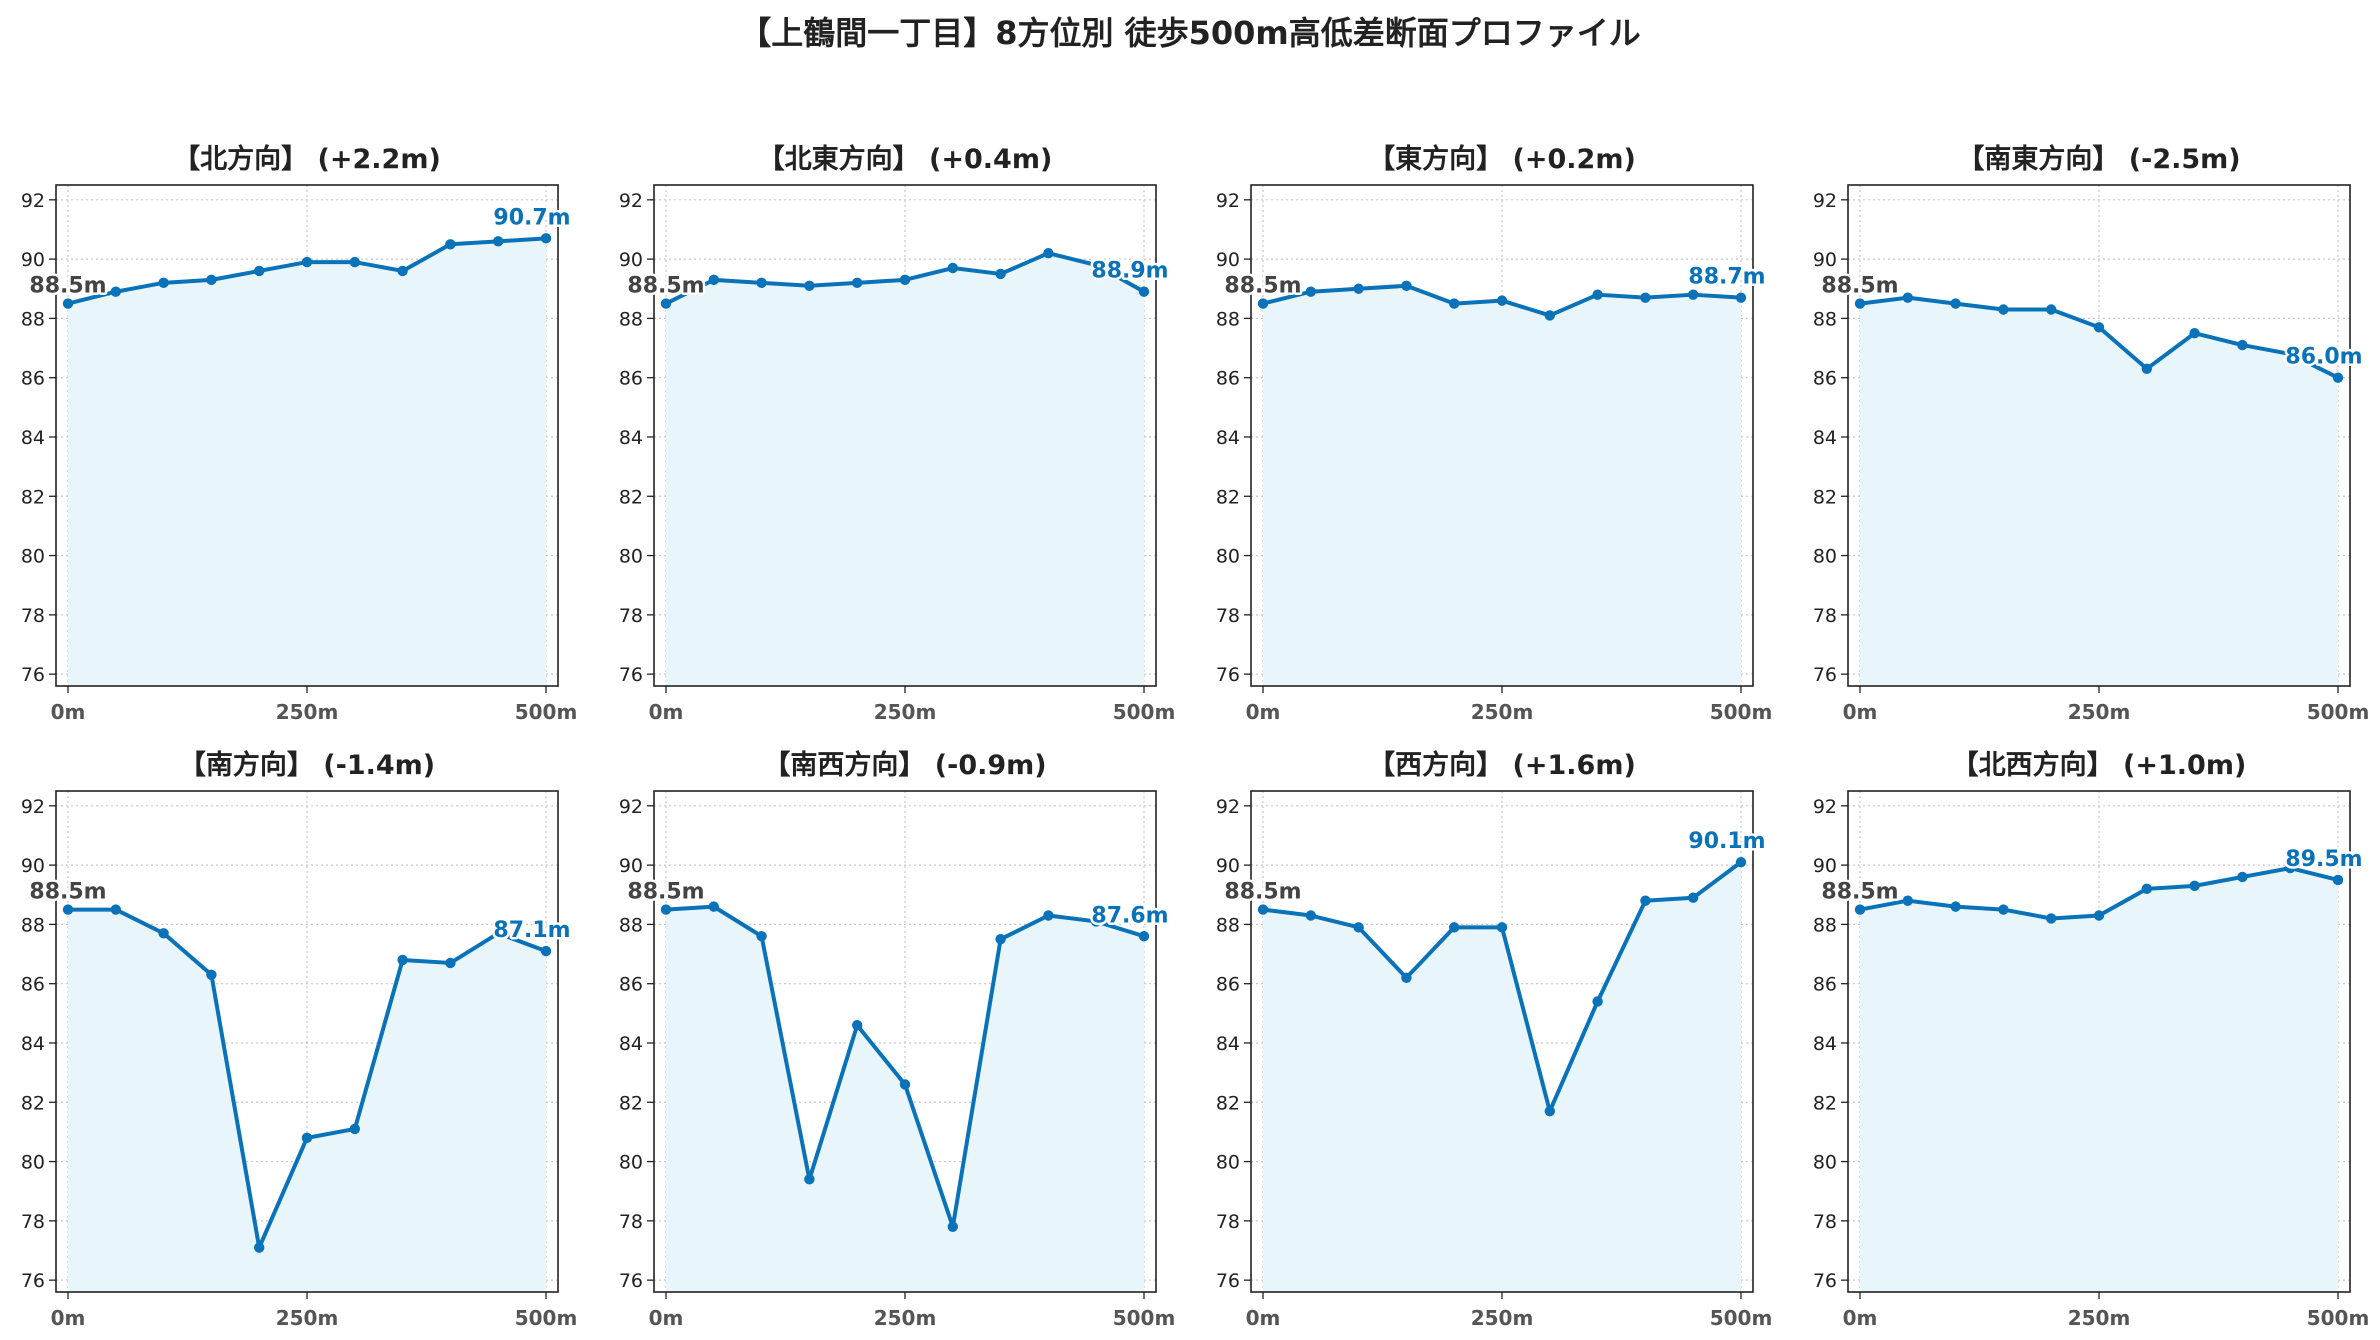  What do you see at coordinates (905, 159) in the screenshot?
I see `panel-title: 【北東方向】 (+0.4m)` at bounding box center [905, 159].